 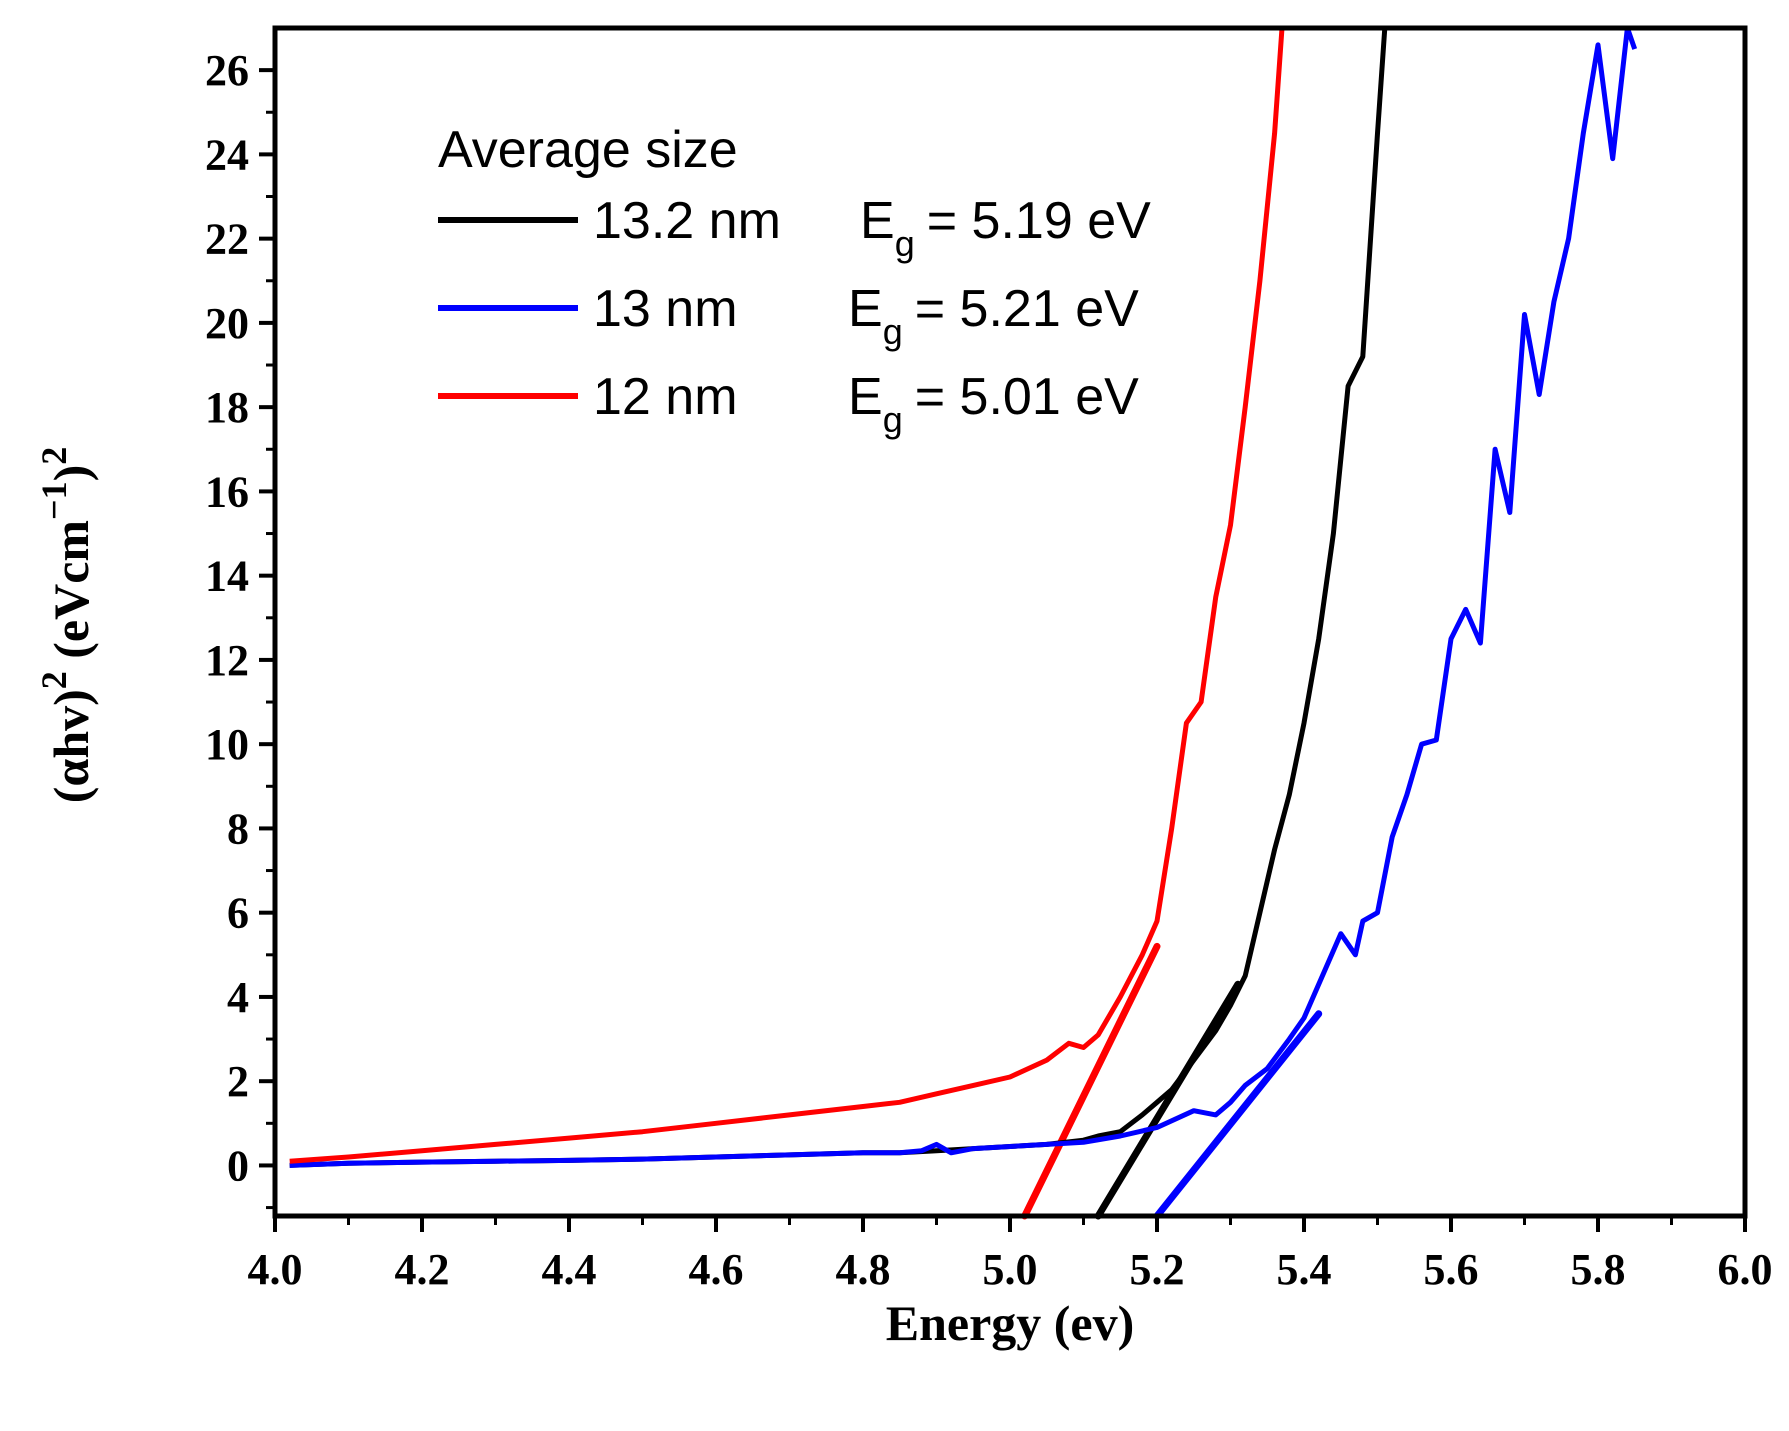 I want to click on legend-title: Average size, so click(x=588, y=150).